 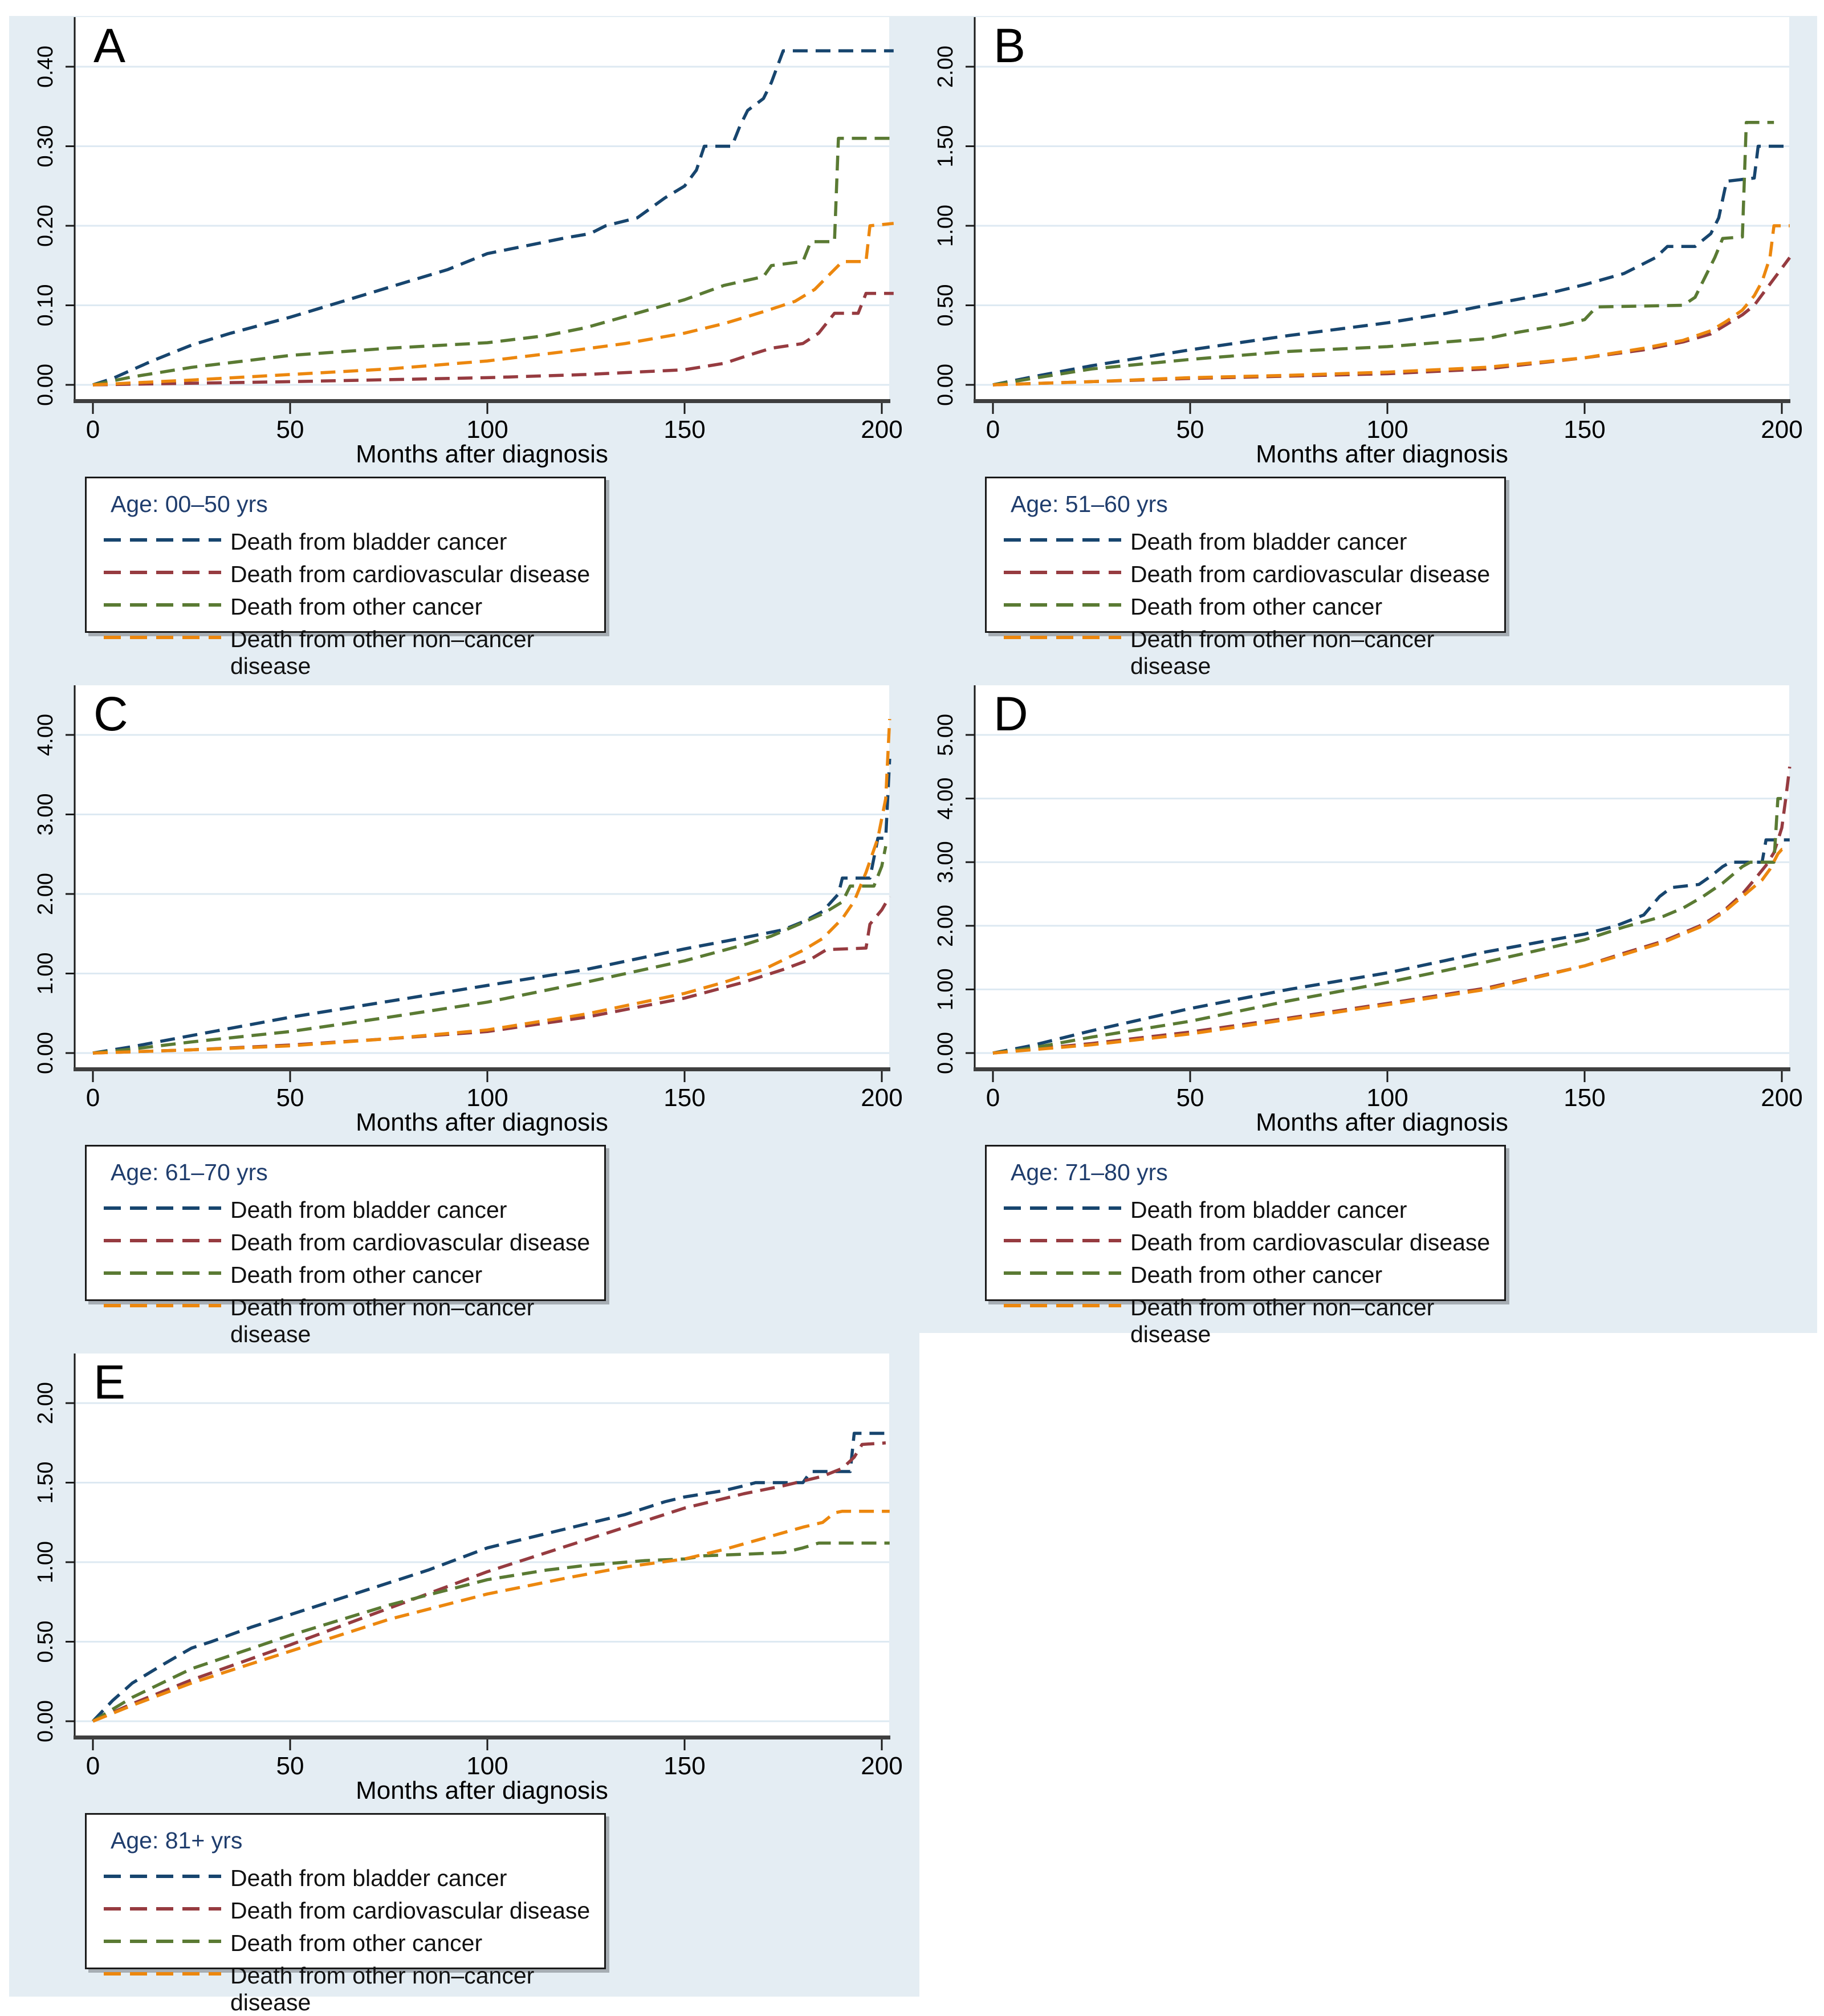 I want to click on panel-c-x-axis-label: Months after diagnosis, so click(x=482, y=1122).